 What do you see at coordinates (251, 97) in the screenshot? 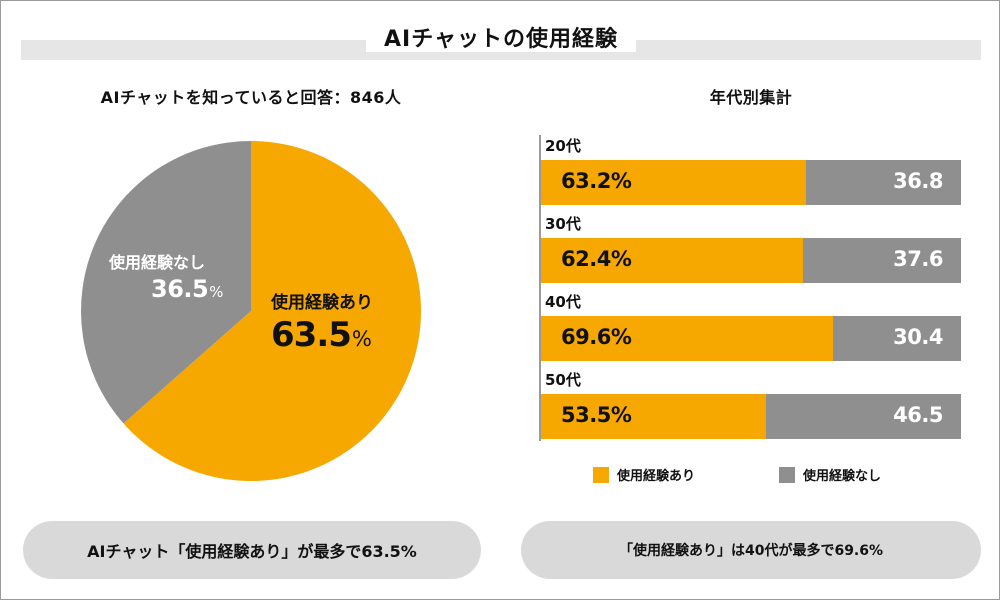
I see `pie-chart-title: AIチャットを知っていると回答：846人` at bounding box center [251, 97].